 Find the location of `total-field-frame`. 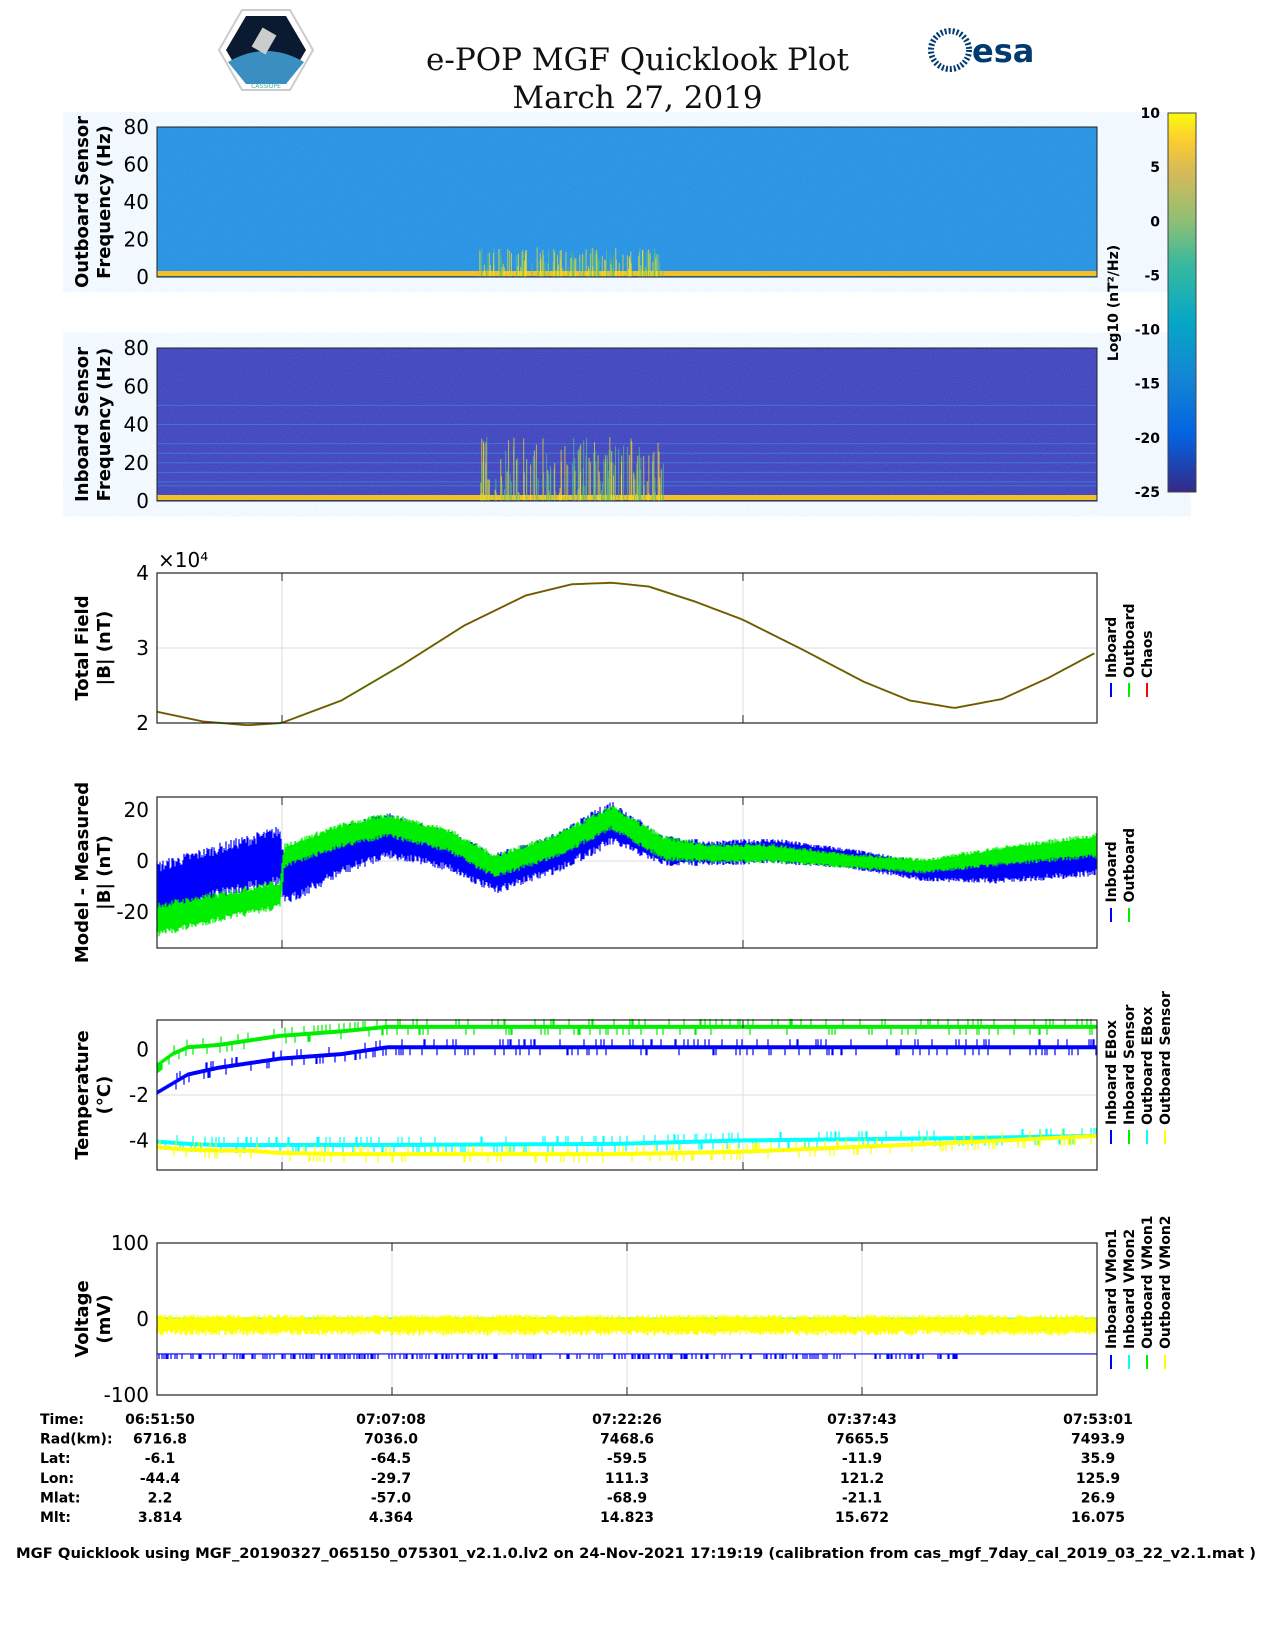

total-field-frame is located at coordinates (627, 648).